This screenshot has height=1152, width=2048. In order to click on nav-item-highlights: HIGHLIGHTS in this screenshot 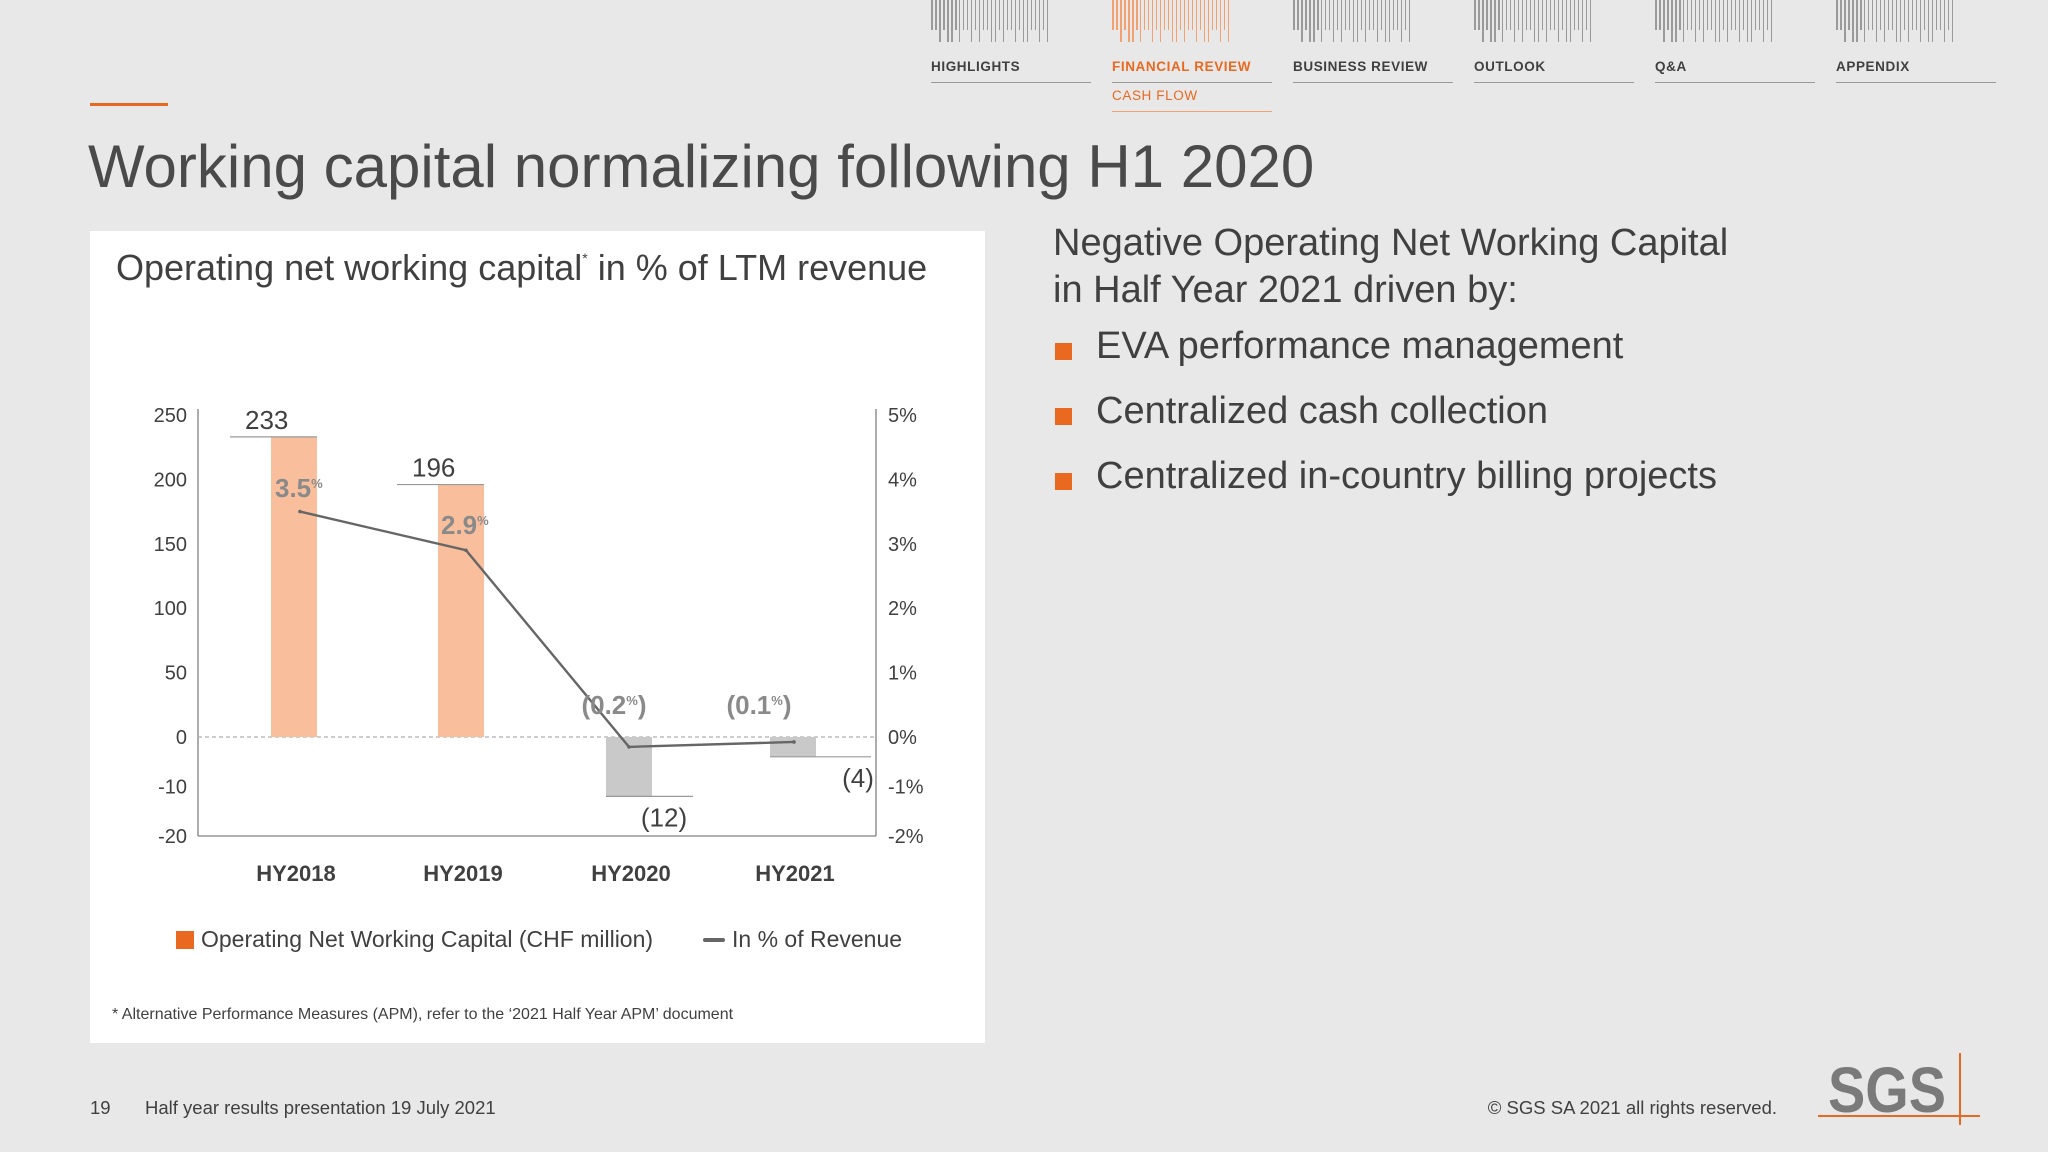, I will do `click(1011, 55)`.